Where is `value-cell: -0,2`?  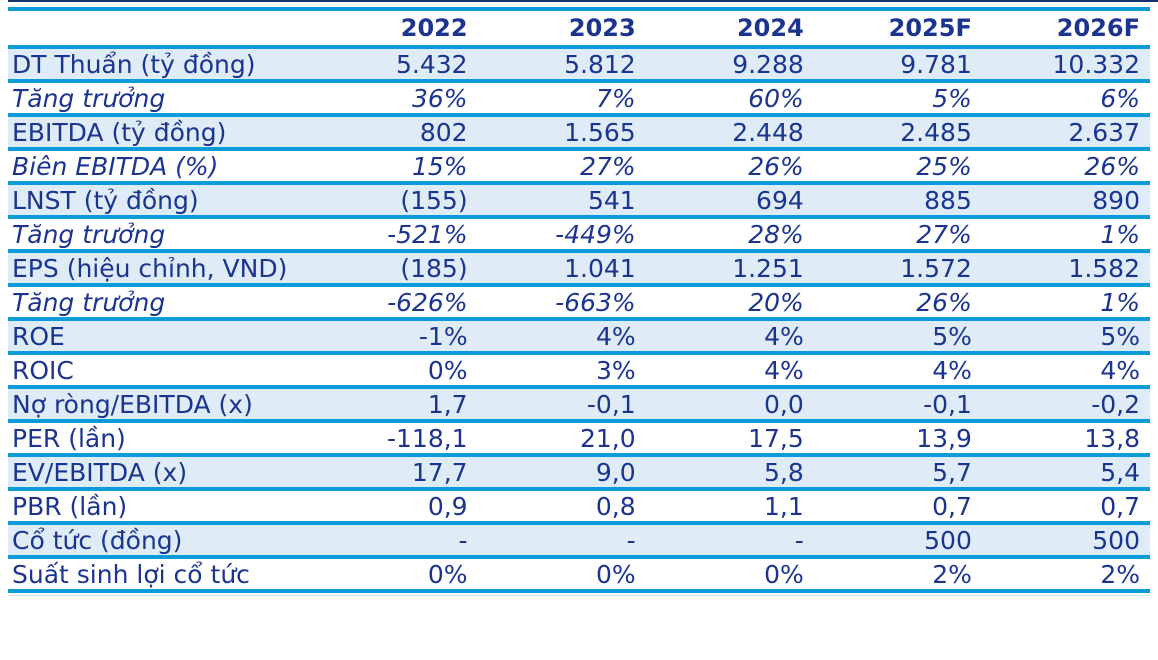 value-cell: -0,2 is located at coordinates (1065, 405).